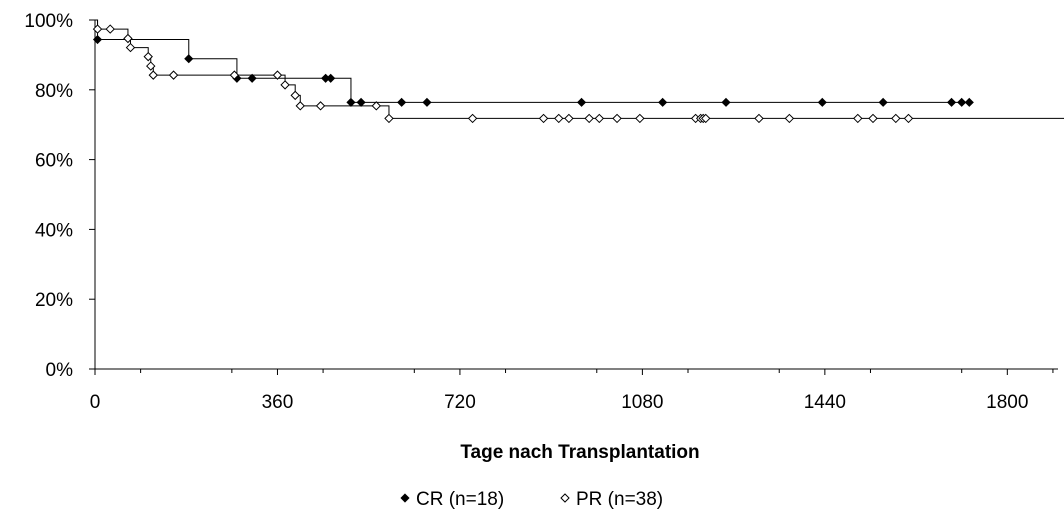  I want to click on y-tick-label: 0%, so click(60, 370).